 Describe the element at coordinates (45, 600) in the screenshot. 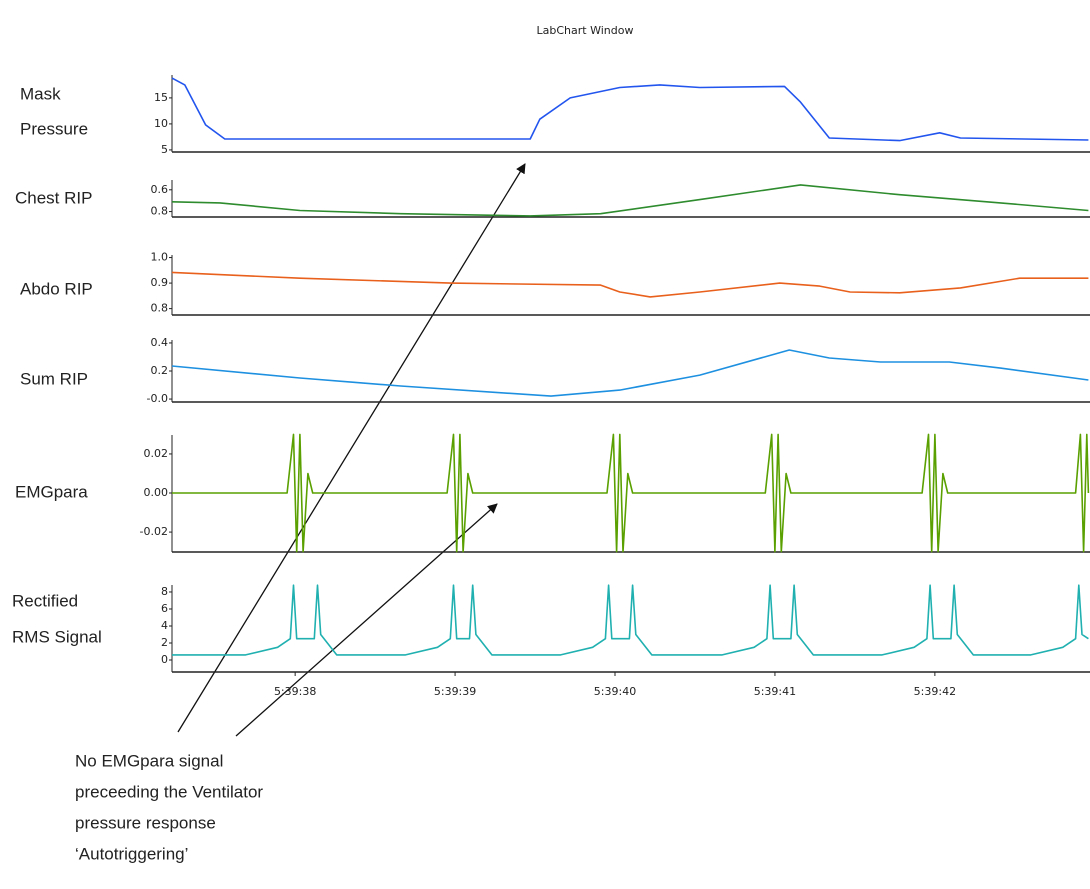

I see `channel-label: Rectified` at that location.